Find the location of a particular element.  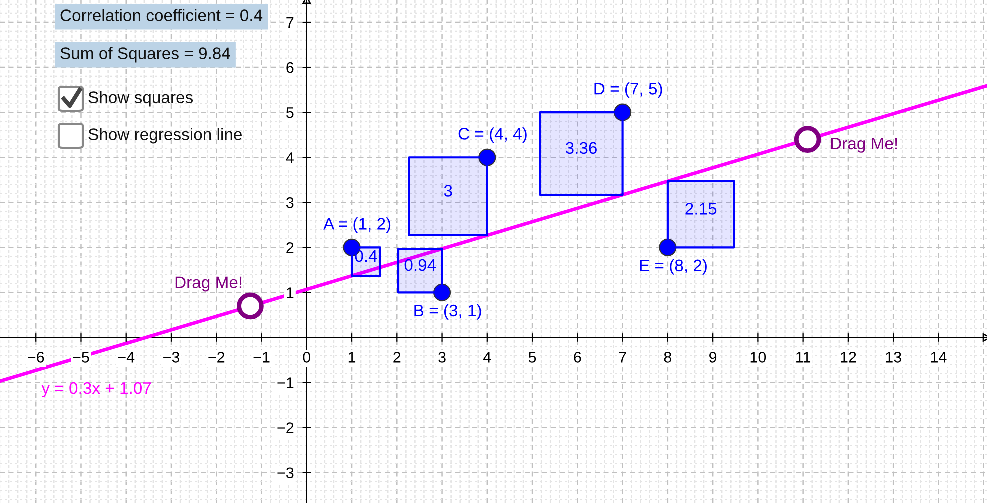

y-tick-label: 7 is located at coordinates (290, 23).